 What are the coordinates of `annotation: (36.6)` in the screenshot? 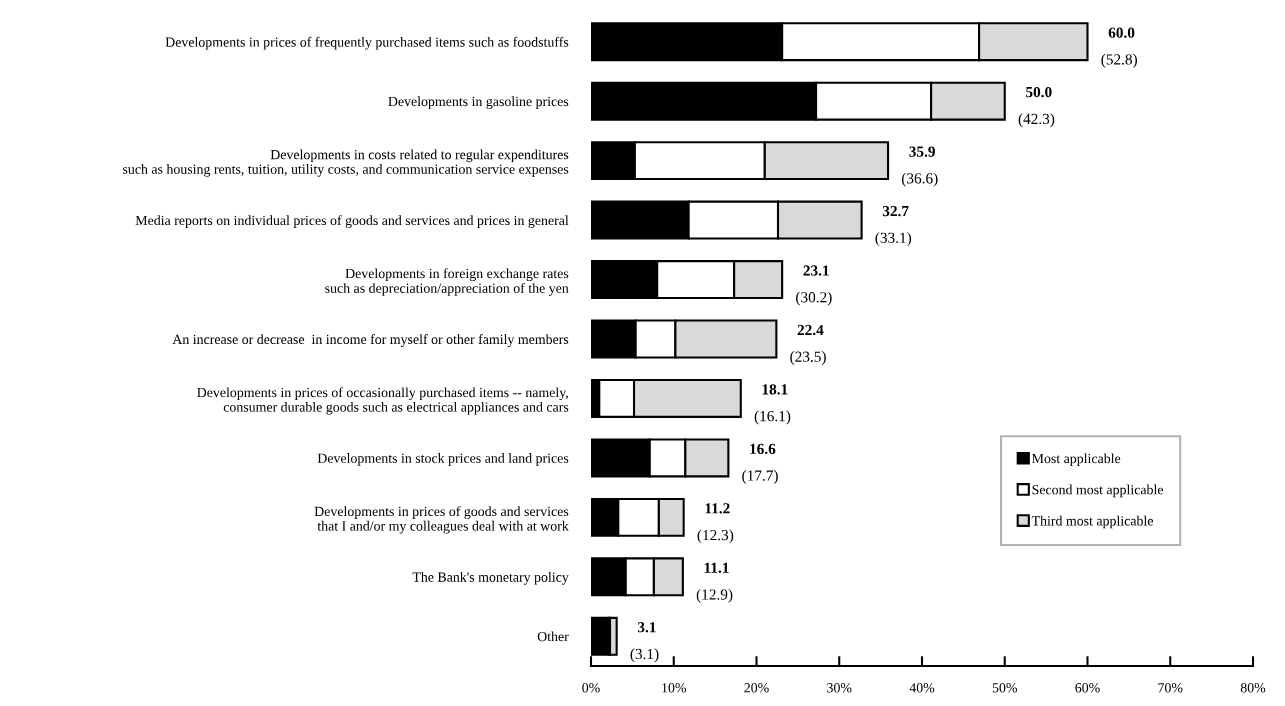 It's located at (919, 179).